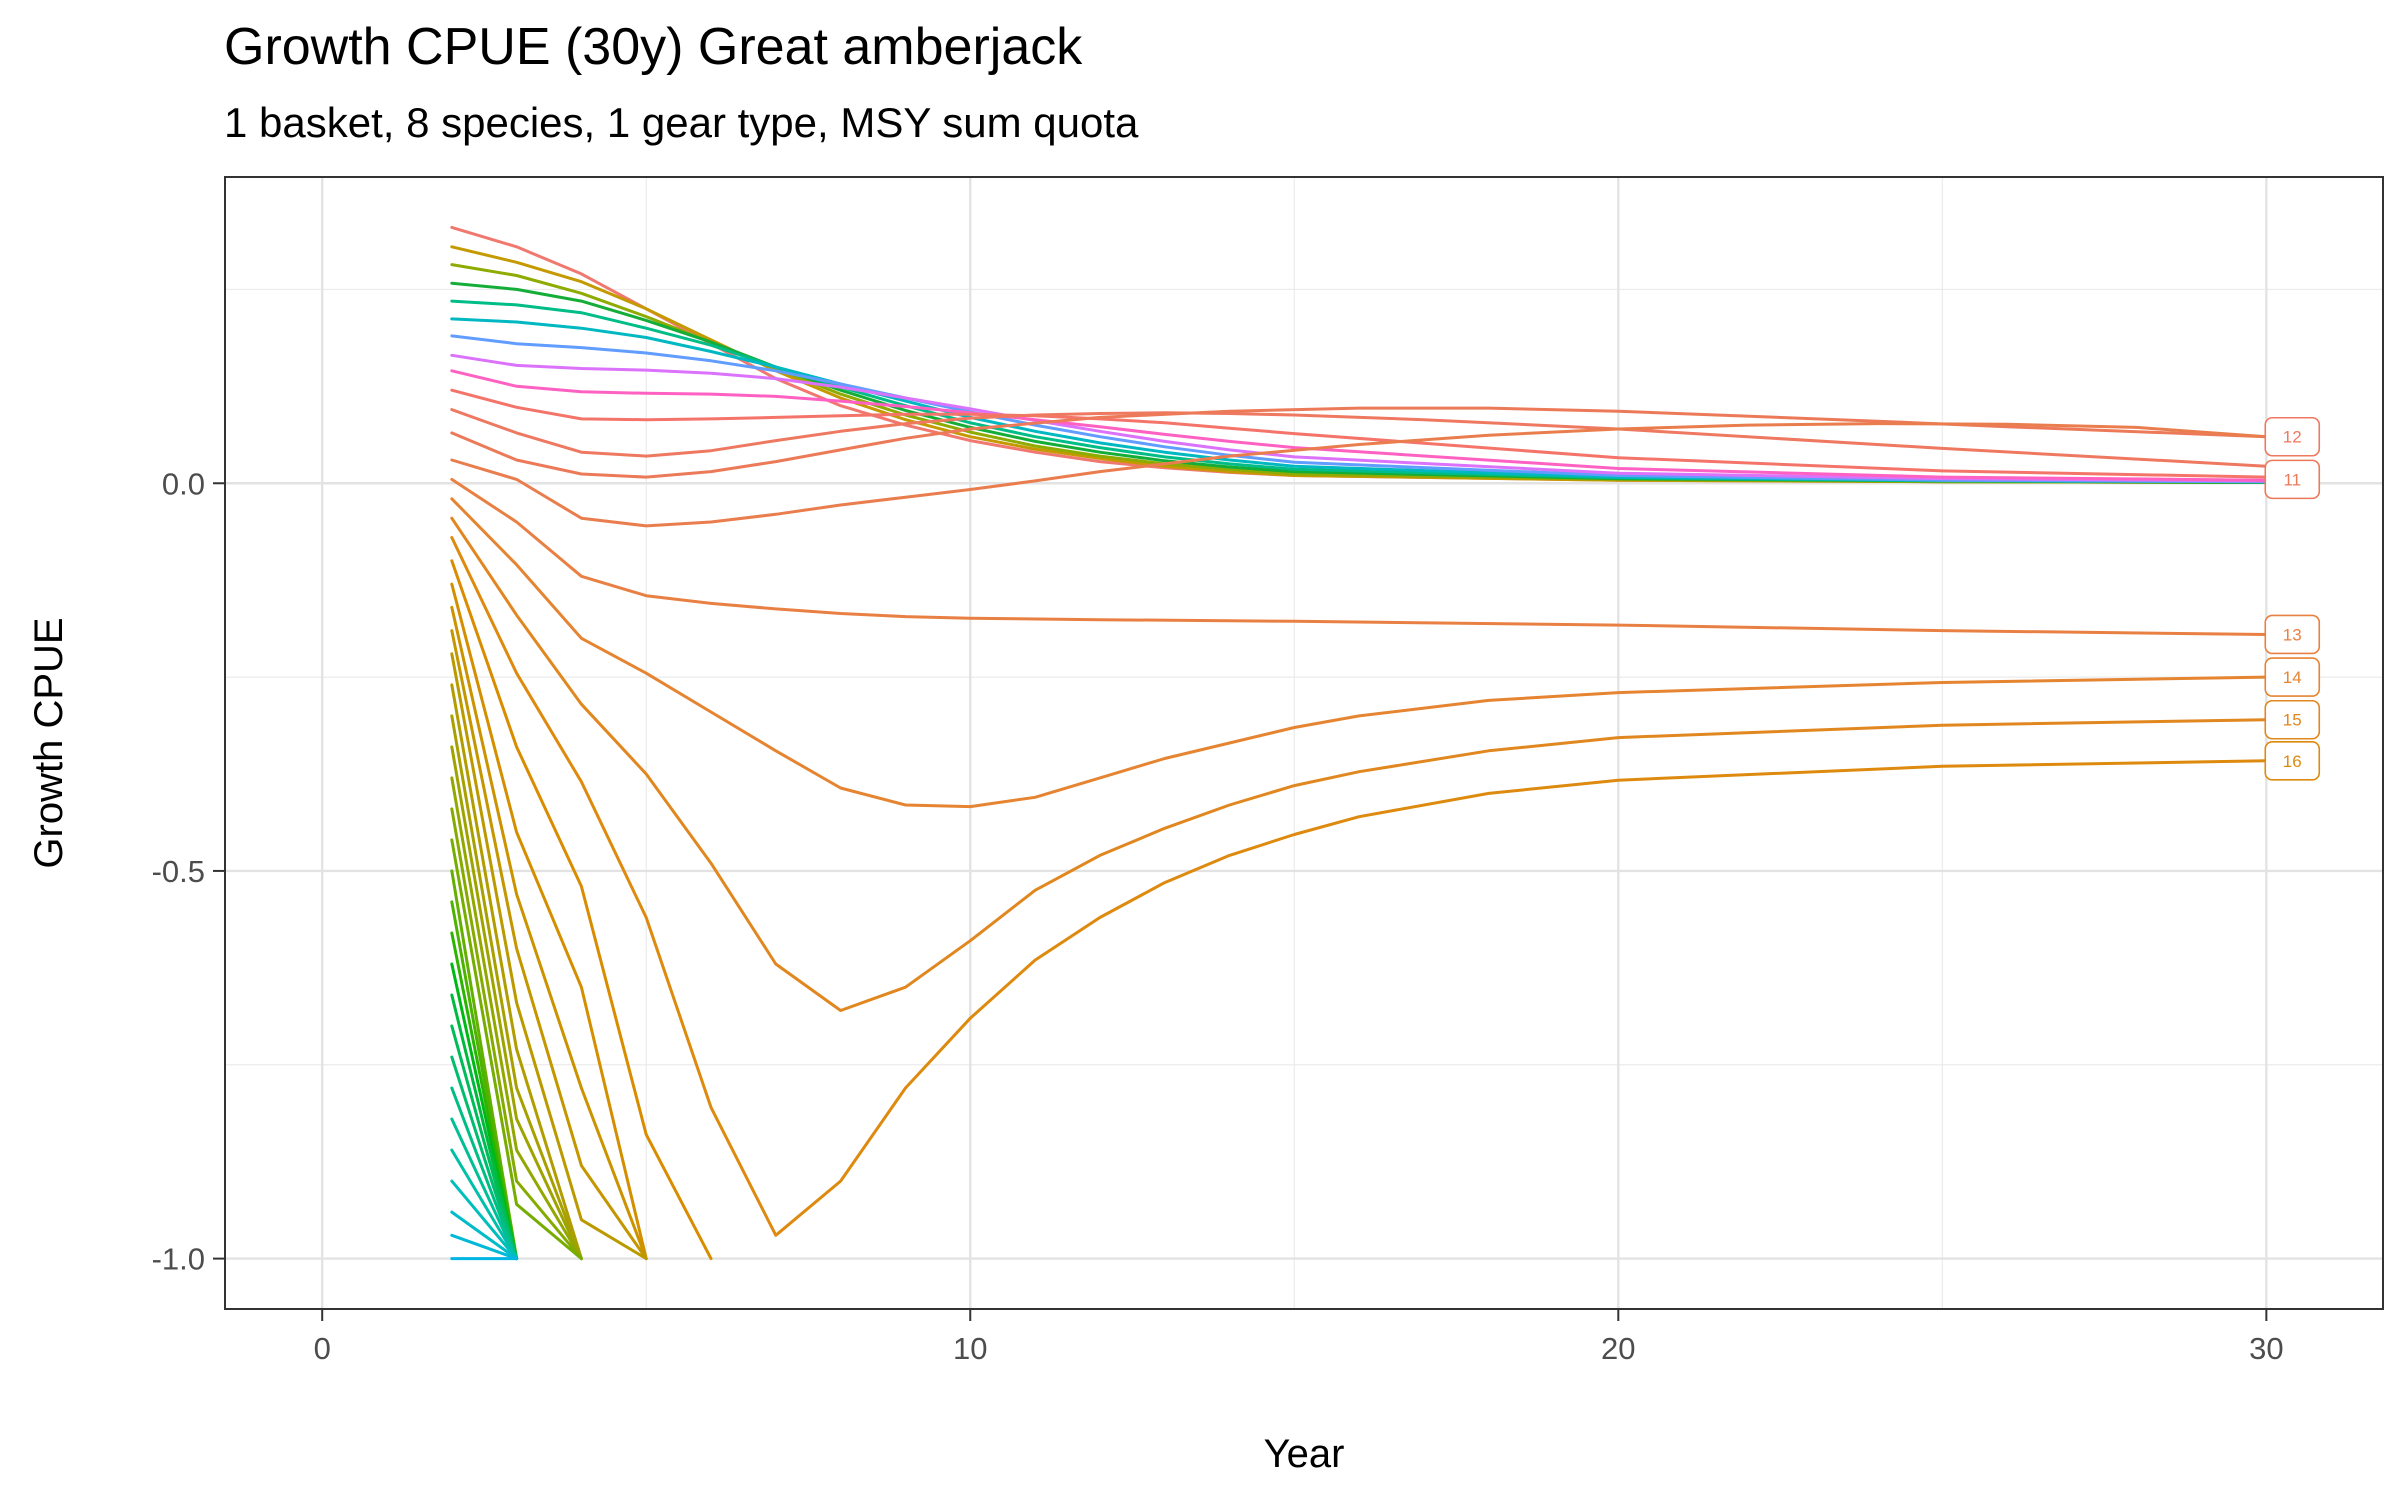 The image size is (2400, 1500). I want to click on series-line-f5, so click(549, 956).